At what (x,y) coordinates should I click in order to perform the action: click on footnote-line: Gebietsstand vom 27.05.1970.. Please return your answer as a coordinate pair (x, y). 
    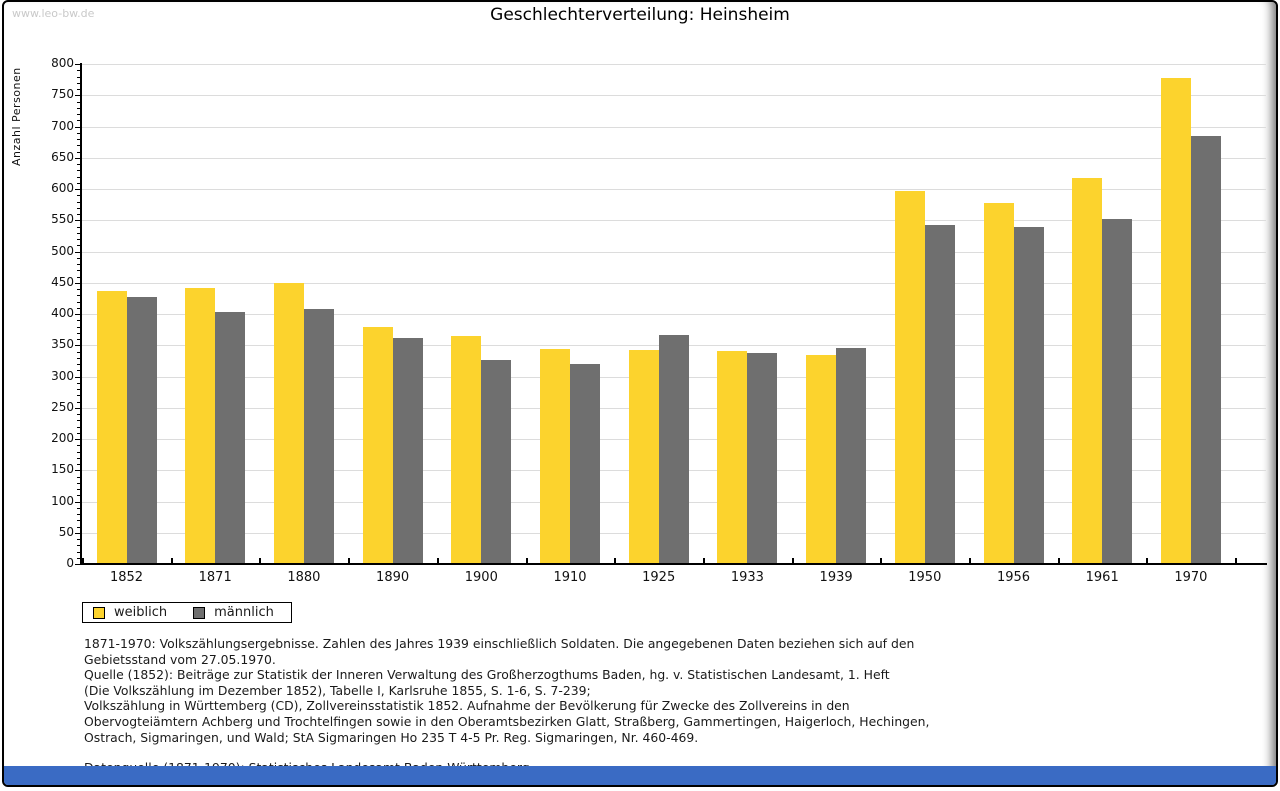
    Looking at the image, I should click on (180, 659).